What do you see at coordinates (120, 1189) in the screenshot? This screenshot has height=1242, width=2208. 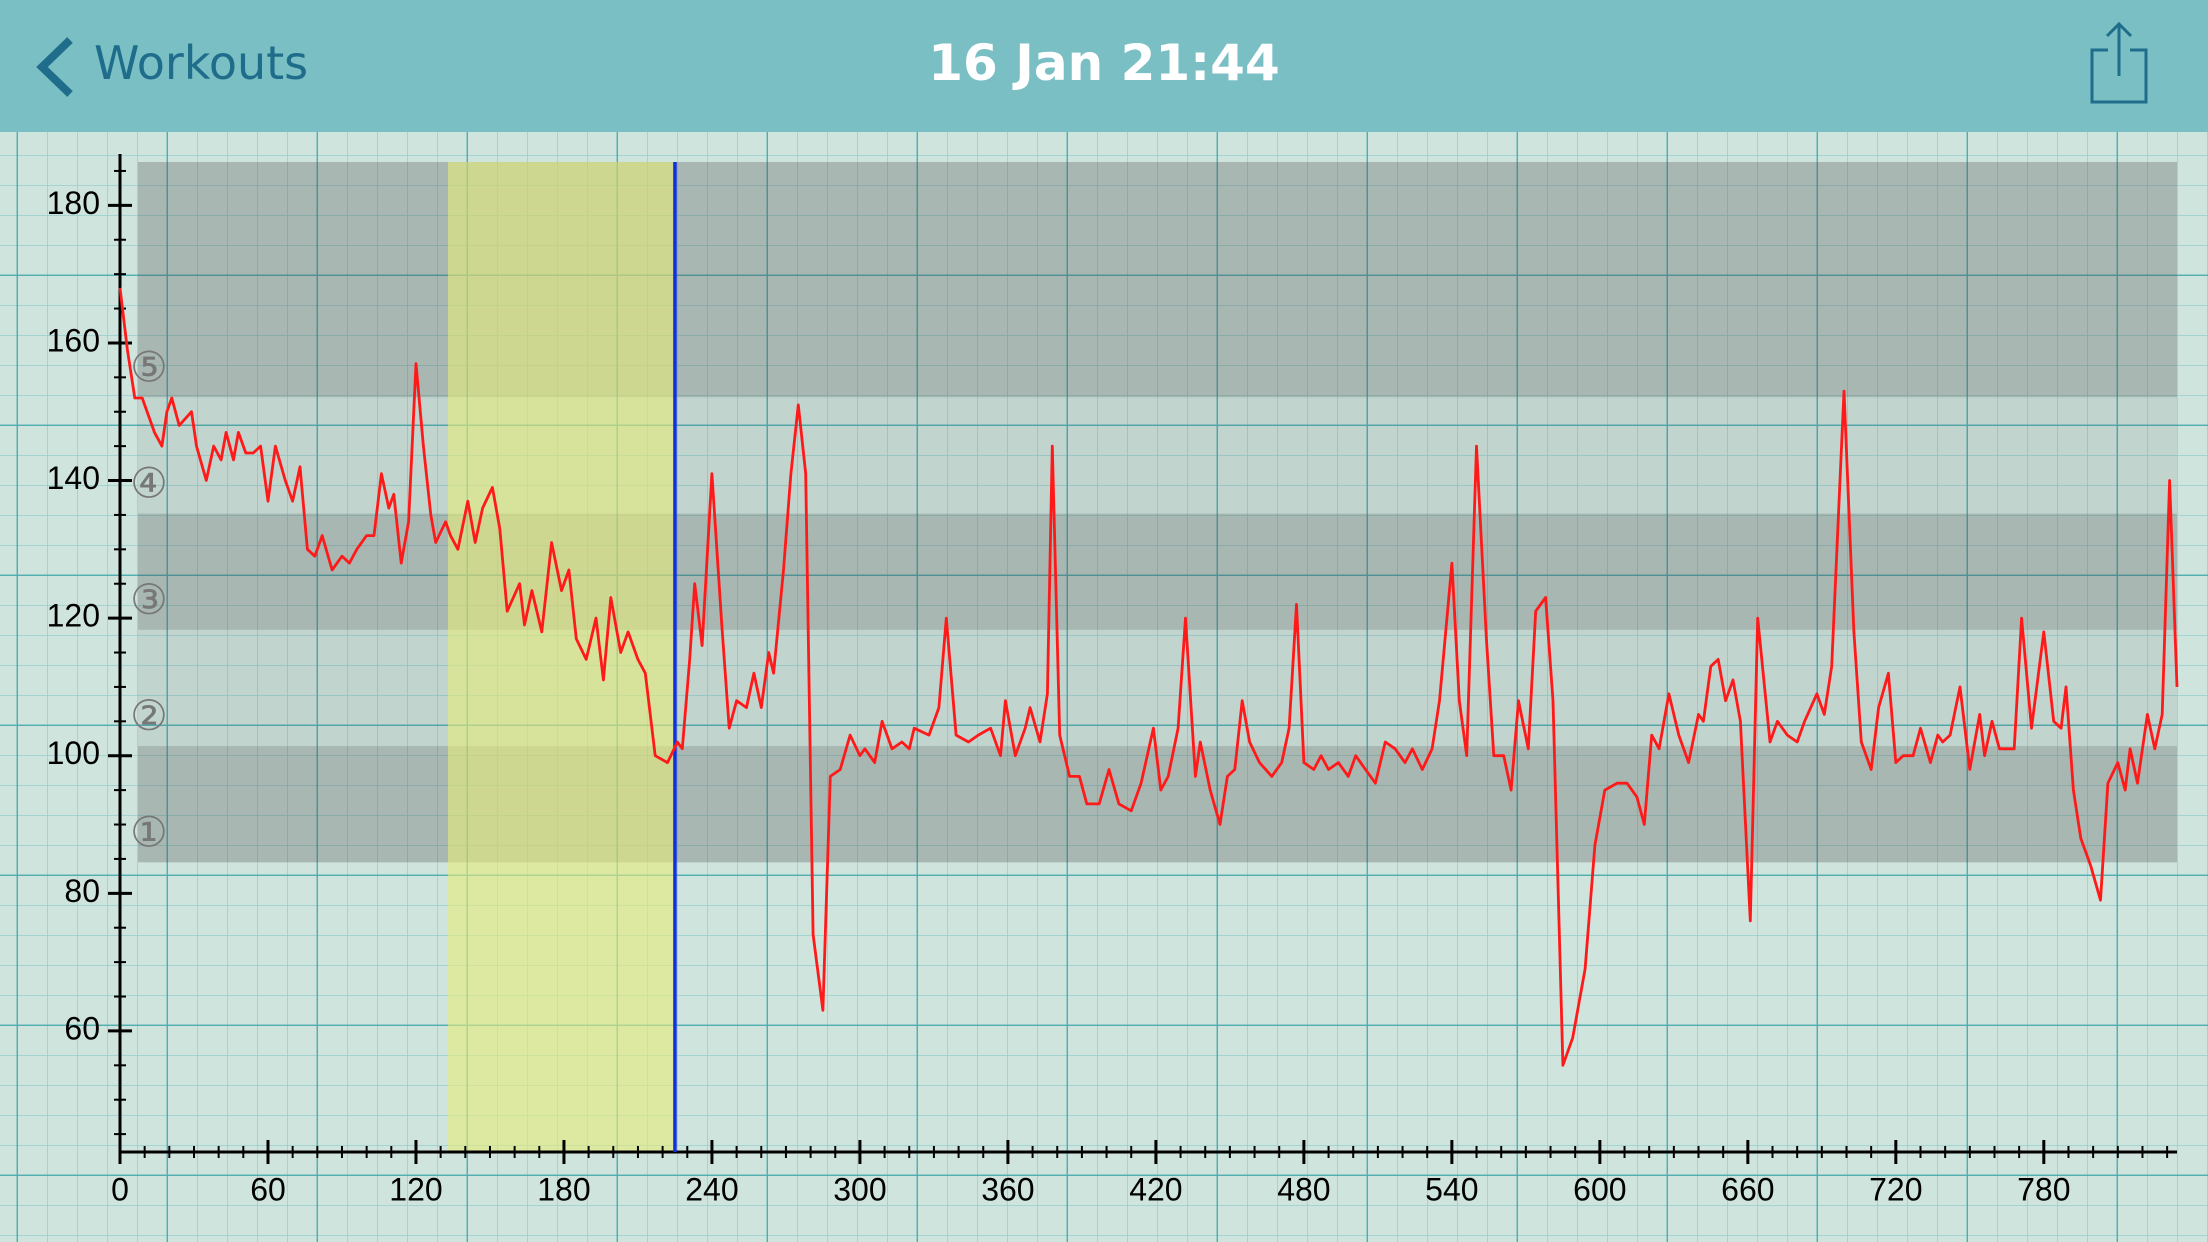 I see `x-tick-label: 0` at bounding box center [120, 1189].